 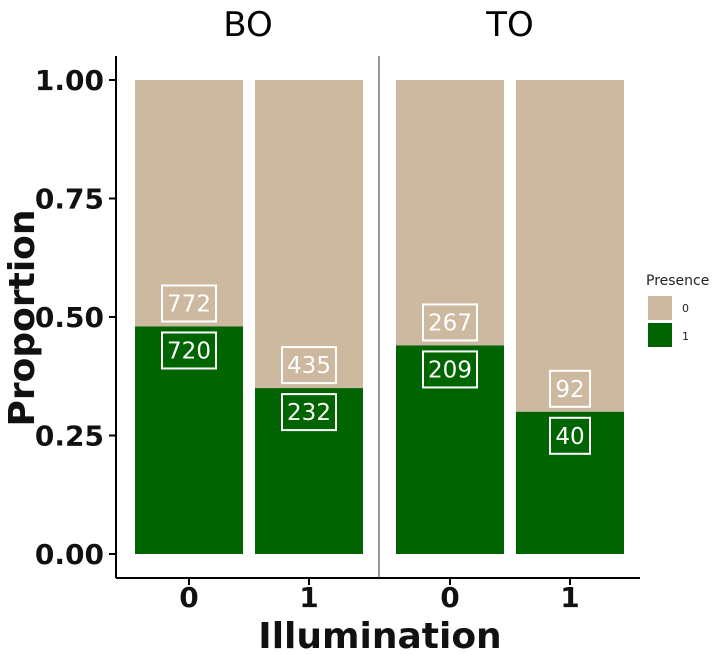 What do you see at coordinates (308, 597) in the screenshot?
I see `x-tick-label-bo-1: 1` at bounding box center [308, 597].